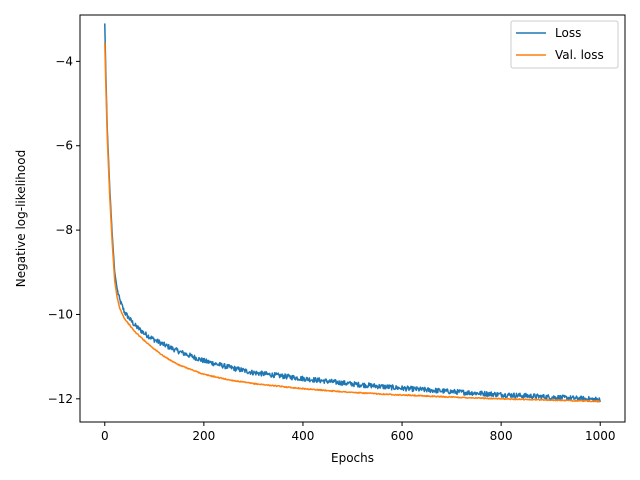 This screenshot has width=640, height=480. What do you see at coordinates (352, 458) in the screenshot?
I see `x-axis-label: Epochs` at bounding box center [352, 458].